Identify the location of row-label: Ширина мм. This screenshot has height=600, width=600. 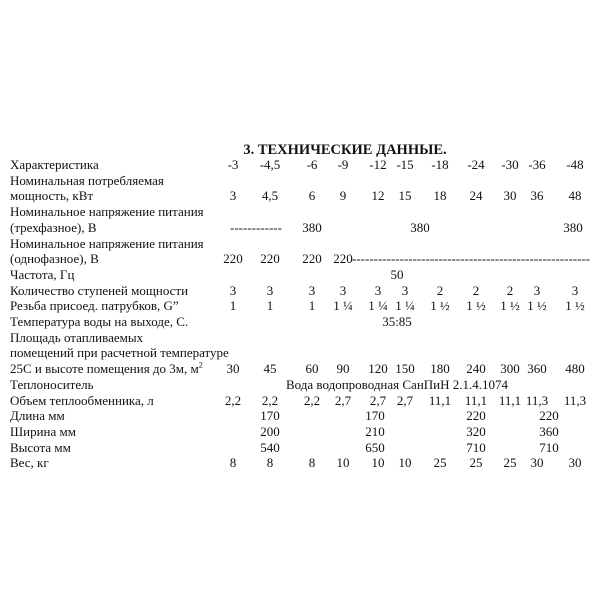
(43, 431).